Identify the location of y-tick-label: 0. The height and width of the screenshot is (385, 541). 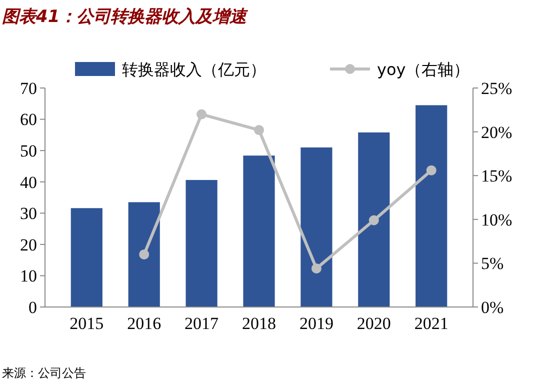
(32, 307).